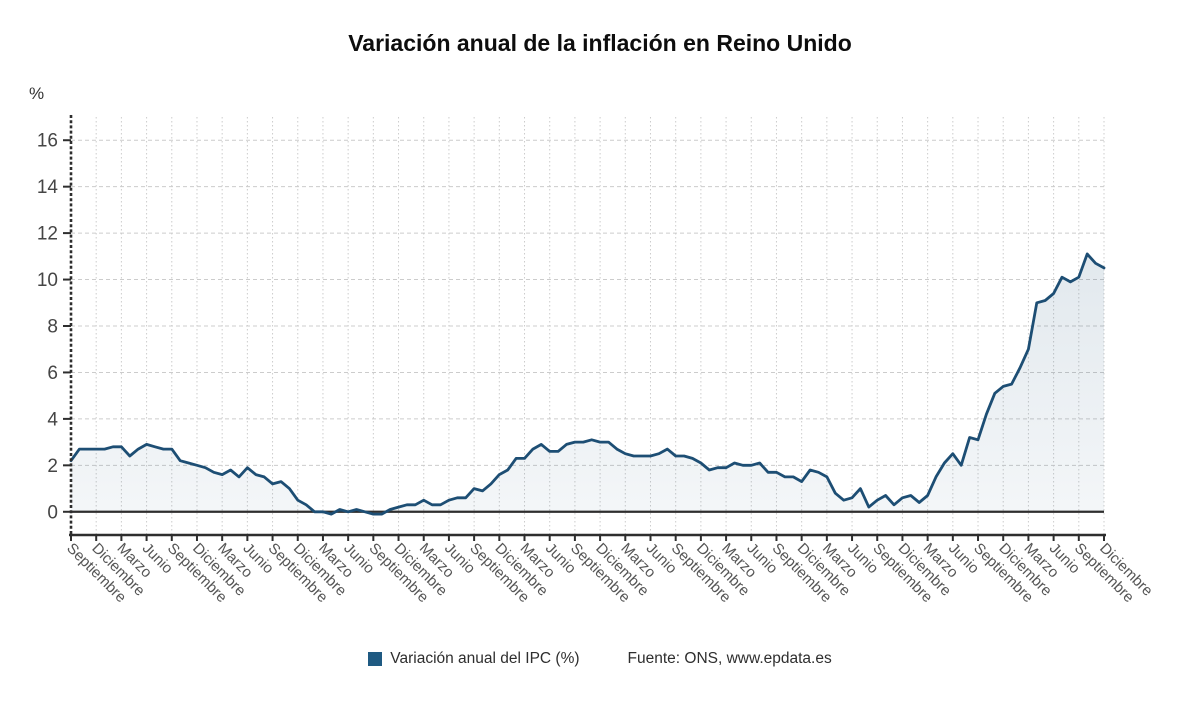 The width and height of the screenshot is (1200, 705). I want to click on svg-text: 4, so click(52, 419).